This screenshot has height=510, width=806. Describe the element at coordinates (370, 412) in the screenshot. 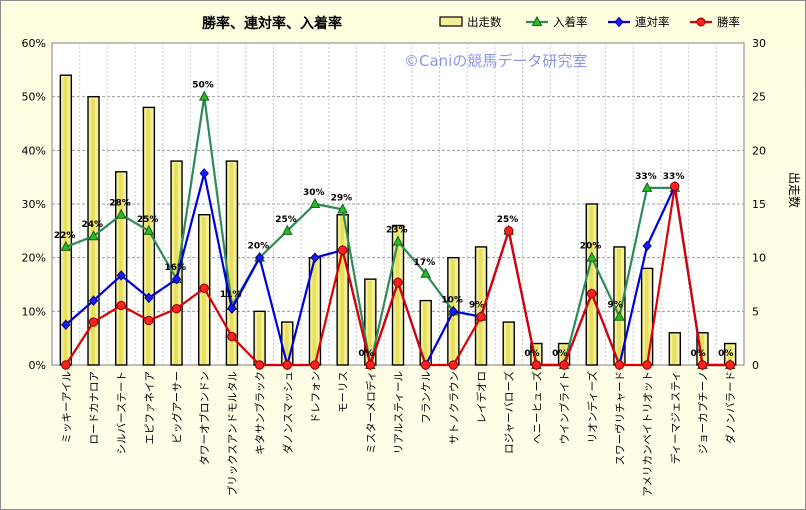

I see `category-label: ミスターメロディ` at that location.